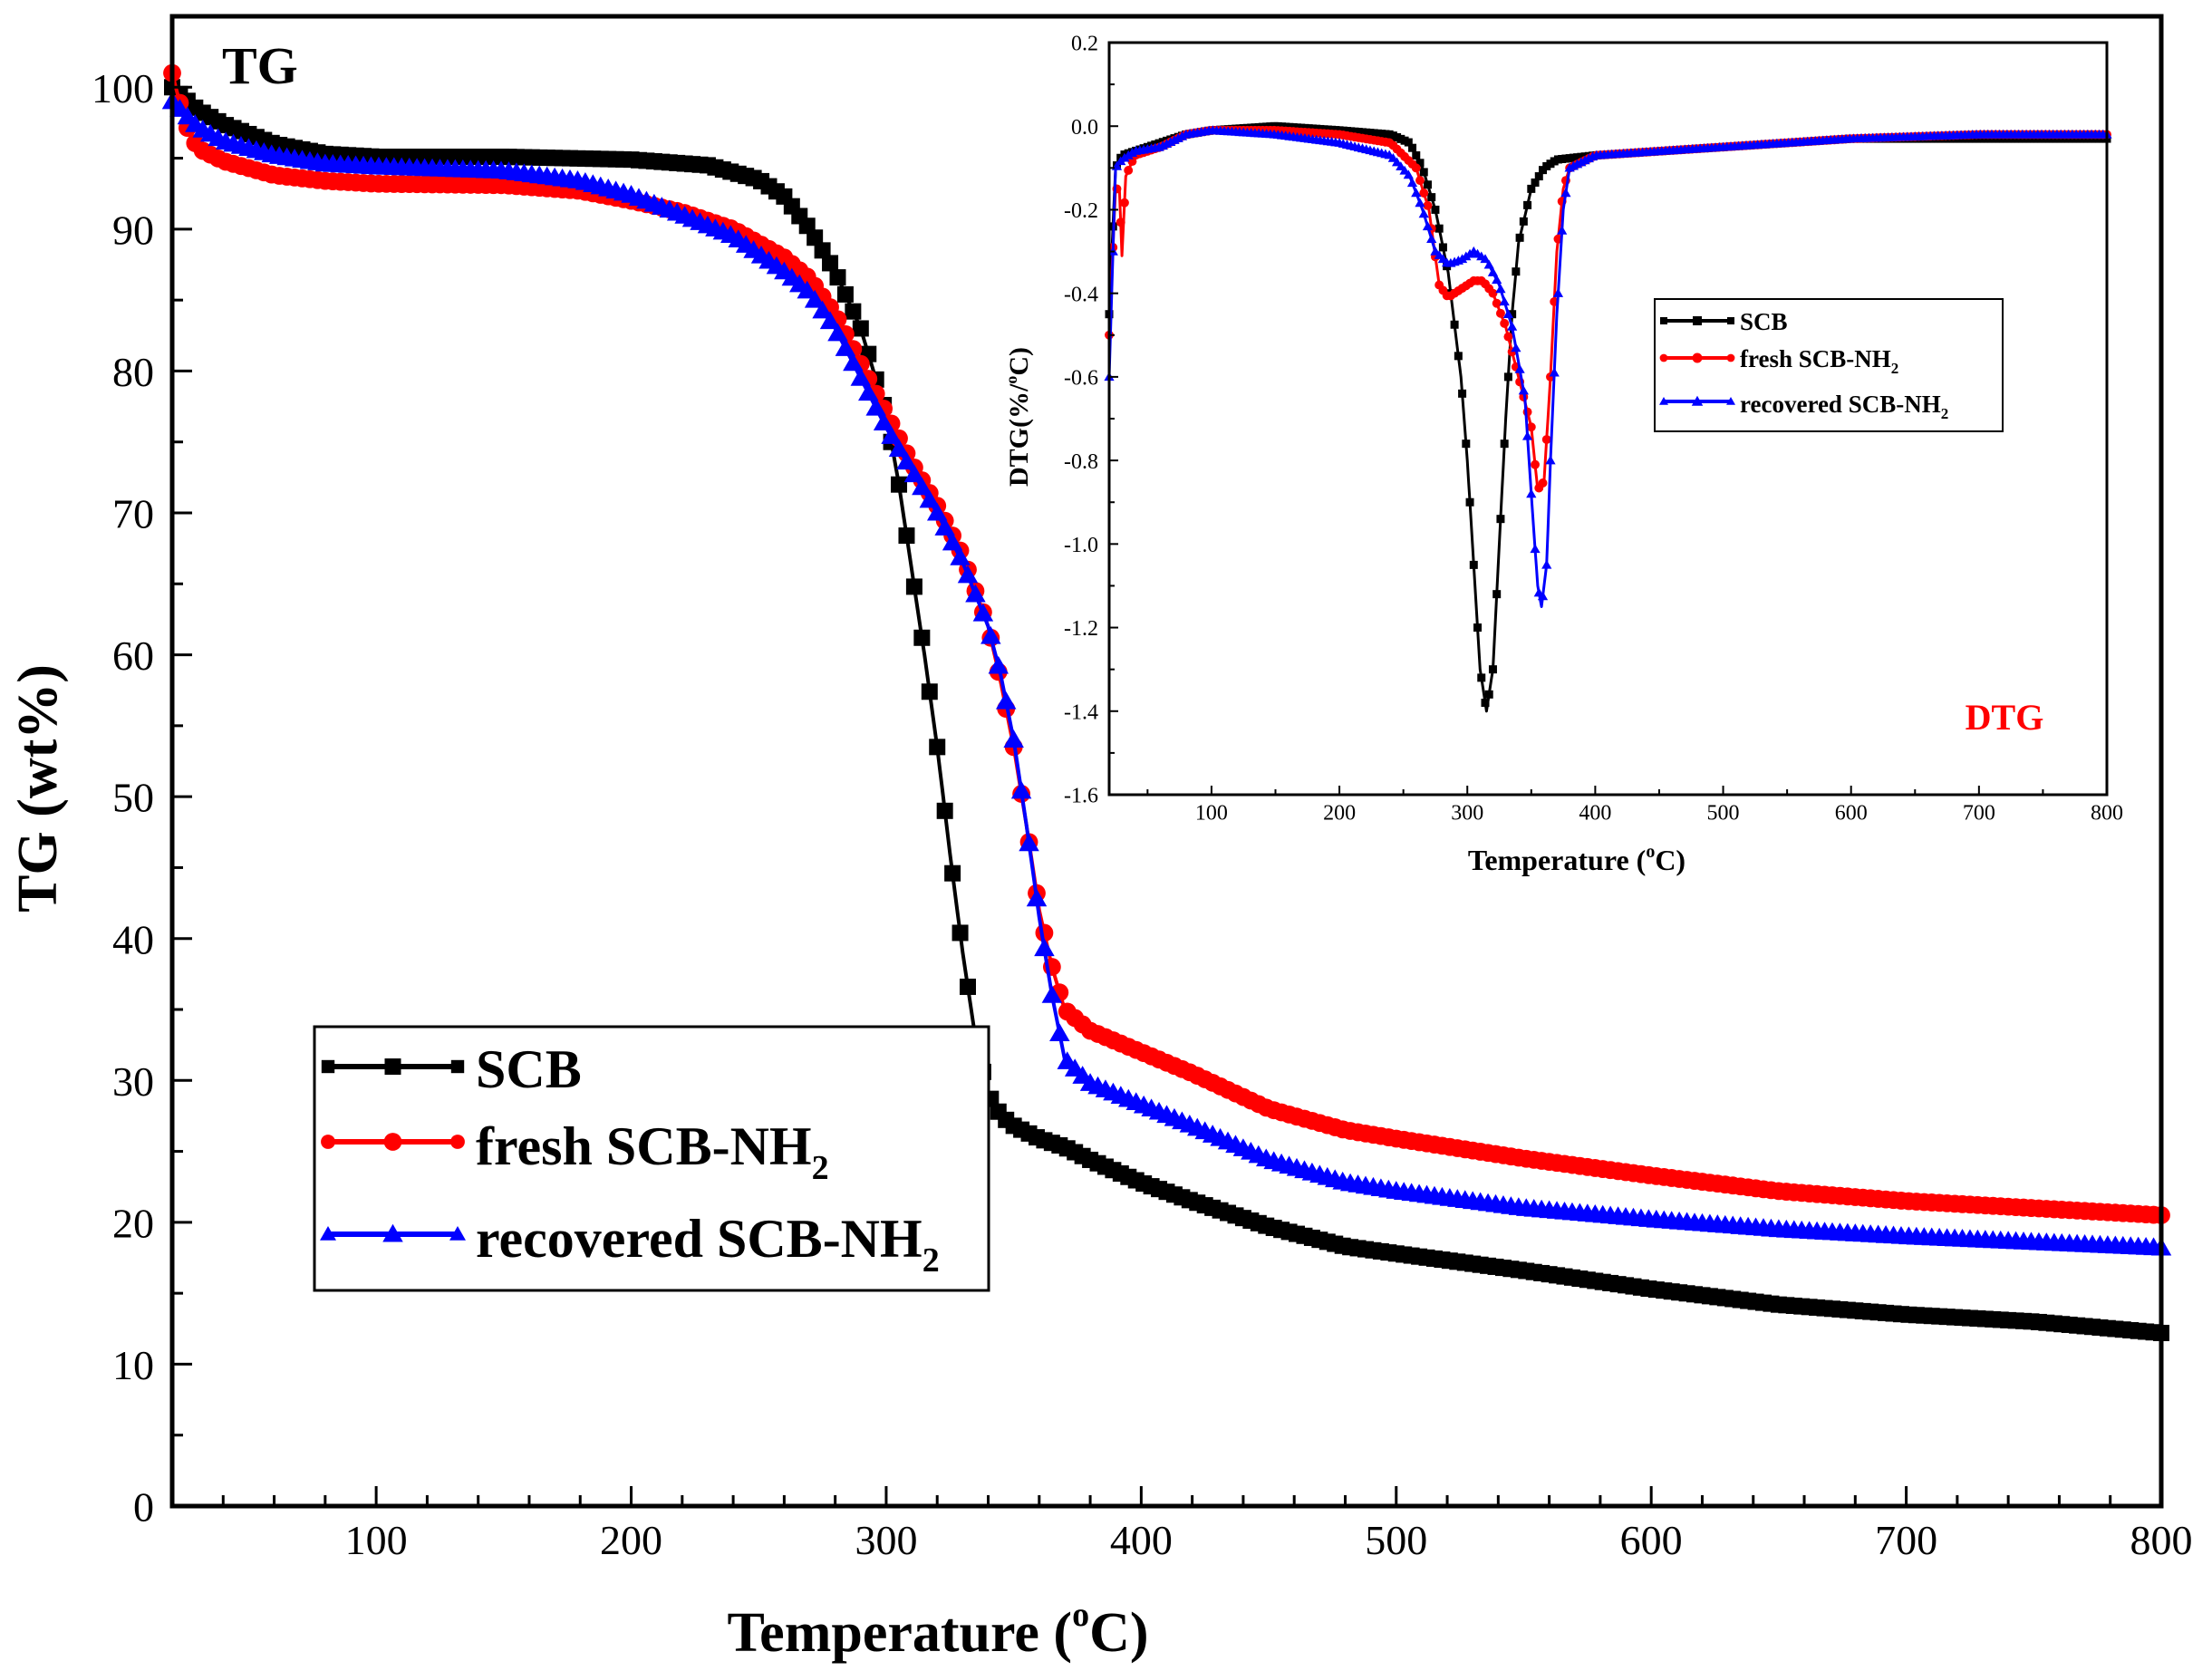  What do you see at coordinates (133, 656) in the screenshot?
I see `tg-y-tick-label: 60` at bounding box center [133, 656].